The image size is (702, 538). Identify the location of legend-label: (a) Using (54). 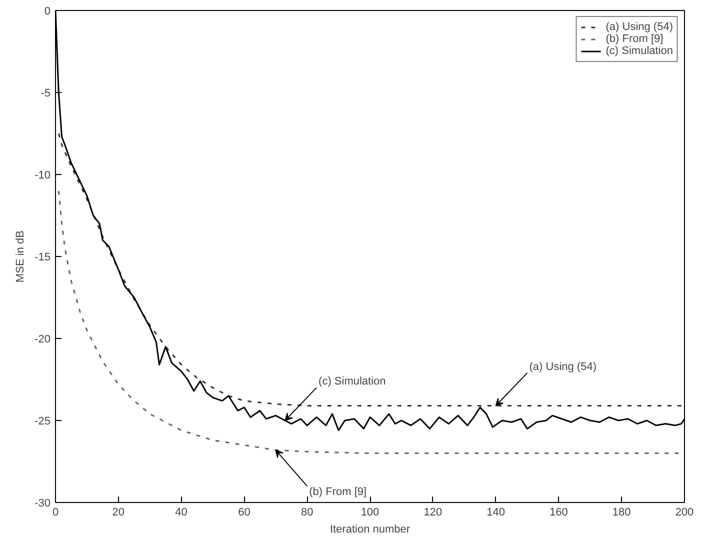
(639, 27).